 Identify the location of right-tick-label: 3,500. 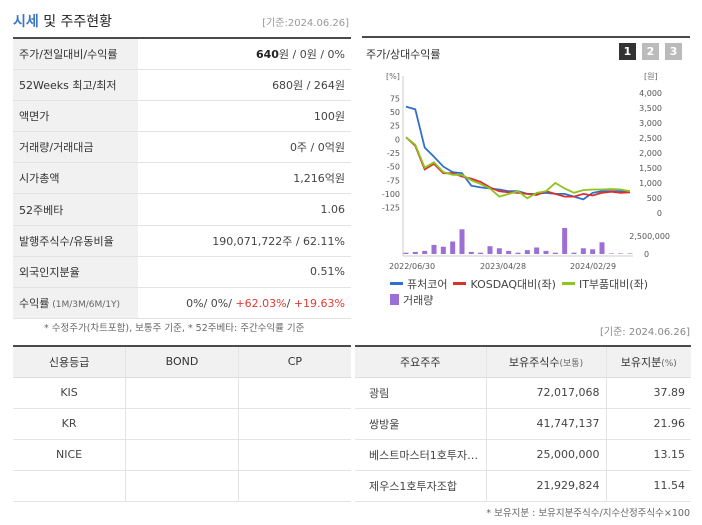
(650, 108).